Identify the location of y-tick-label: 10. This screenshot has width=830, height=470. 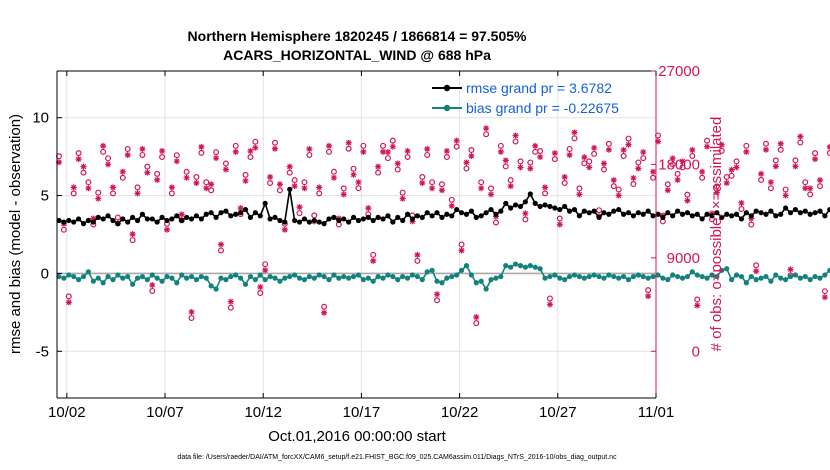
(40, 118).